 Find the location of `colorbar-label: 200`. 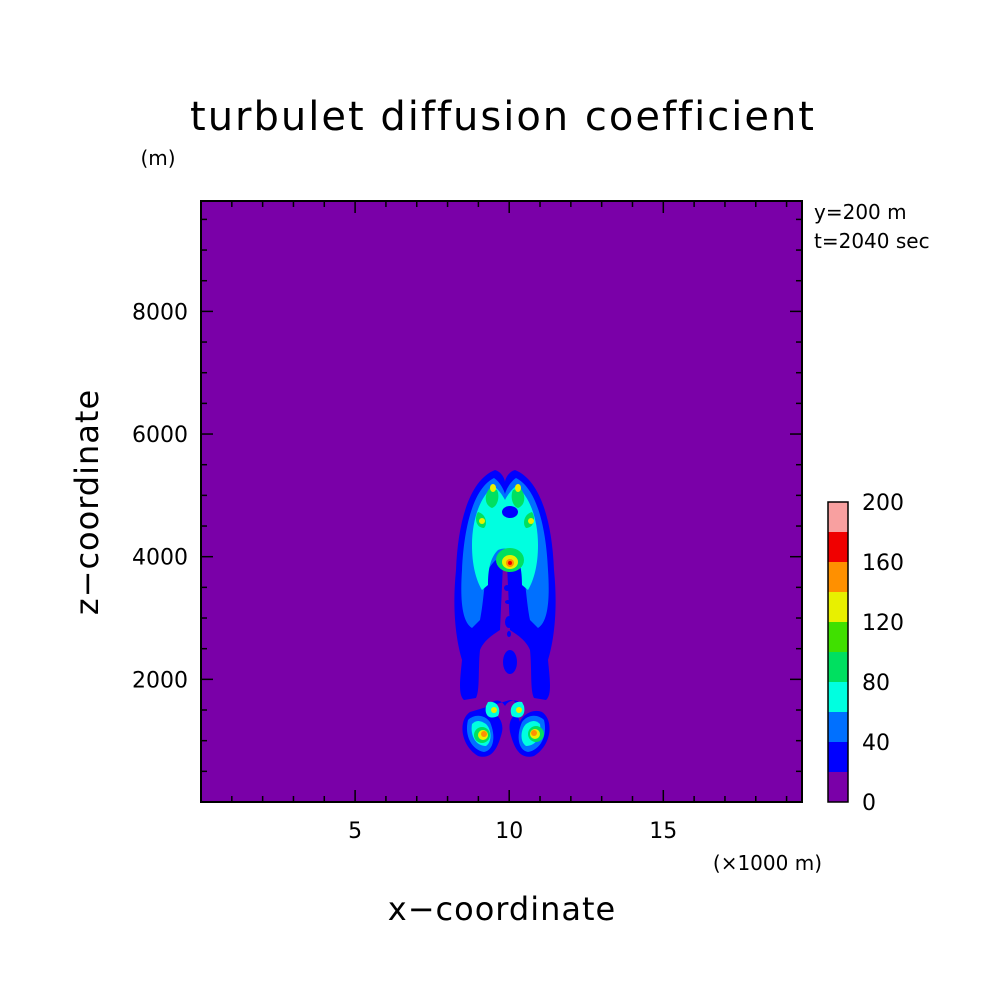

colorbar-label: 200 is located at coordinates (883, 503).